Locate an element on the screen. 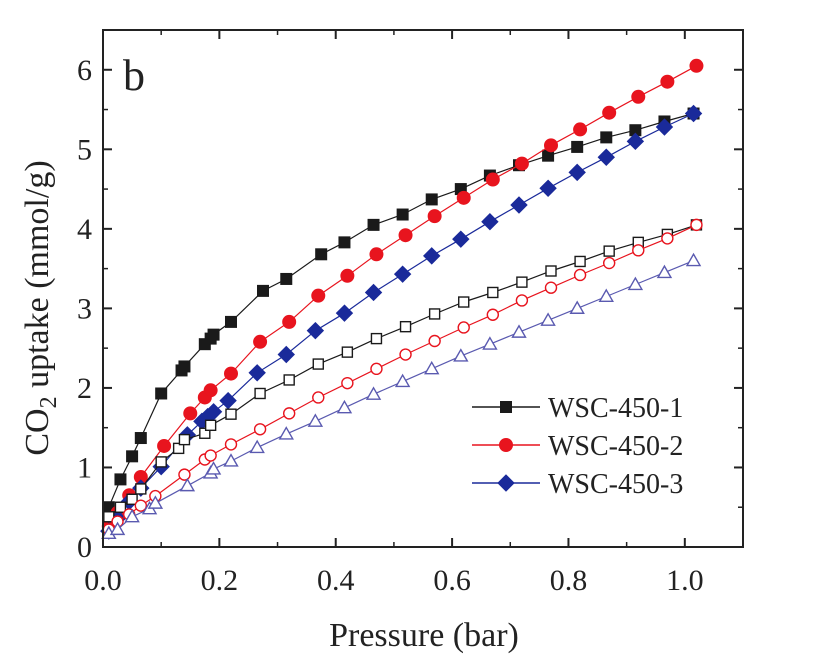  x-tick-label: 0.2 is located at coordinates (220, 580).